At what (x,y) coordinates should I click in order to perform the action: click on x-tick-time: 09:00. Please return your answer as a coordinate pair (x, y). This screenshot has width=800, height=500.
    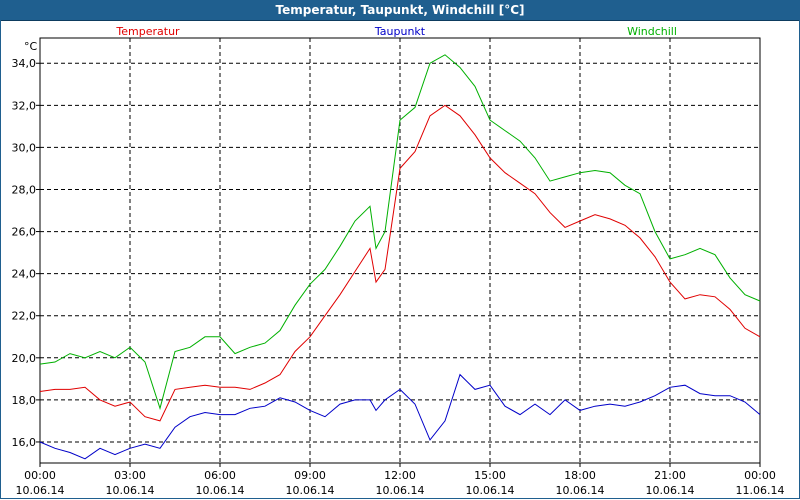
    Looking at the image, I should click on (310, 475).